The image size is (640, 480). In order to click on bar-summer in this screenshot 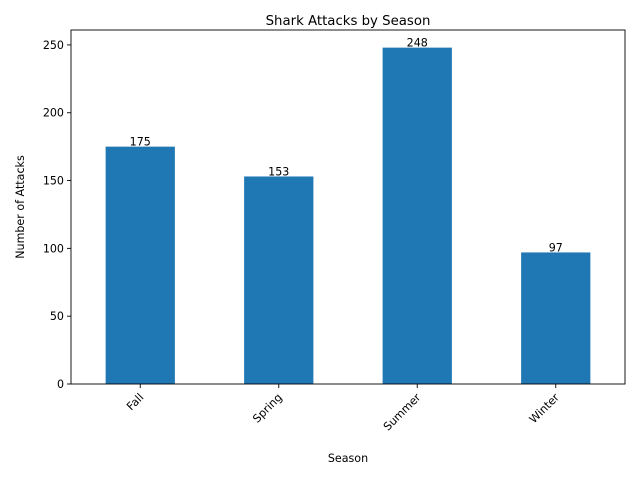, I will do `click(417, 216)`.